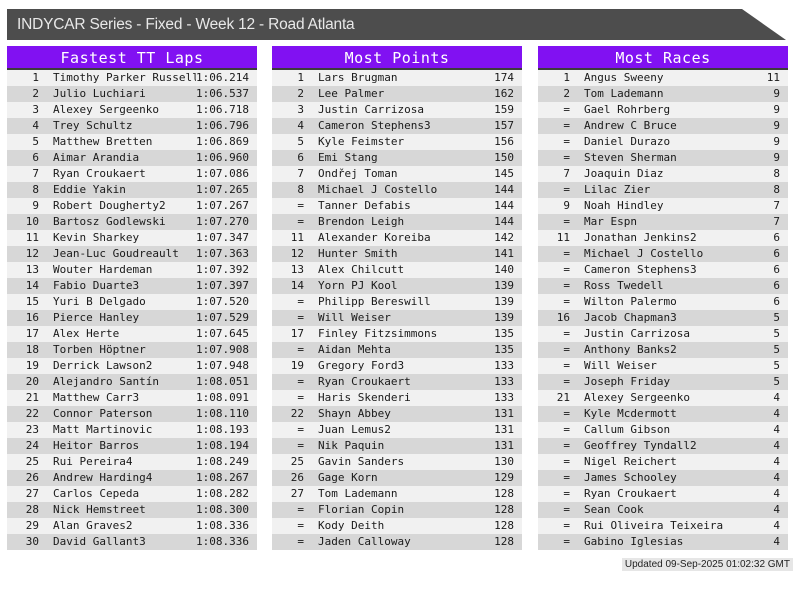 This screenshot has height=600, width=800. What do you see at coordinates (222, 221) in the screenshot?
I see `row-value: 1:07.270` at bounding box center [222, 221].